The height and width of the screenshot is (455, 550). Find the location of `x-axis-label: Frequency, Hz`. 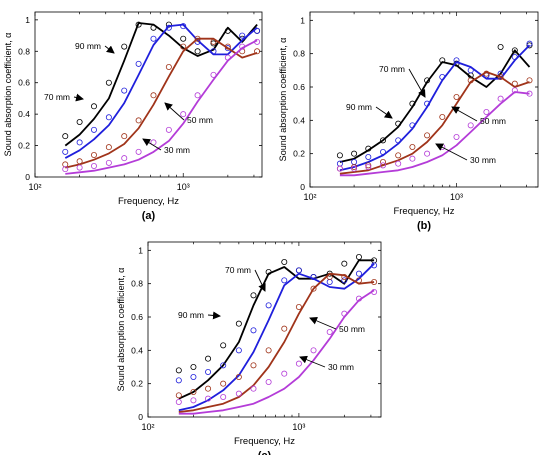

x-axis-label: Frequency, Hz is located at coordinates (423, 211).